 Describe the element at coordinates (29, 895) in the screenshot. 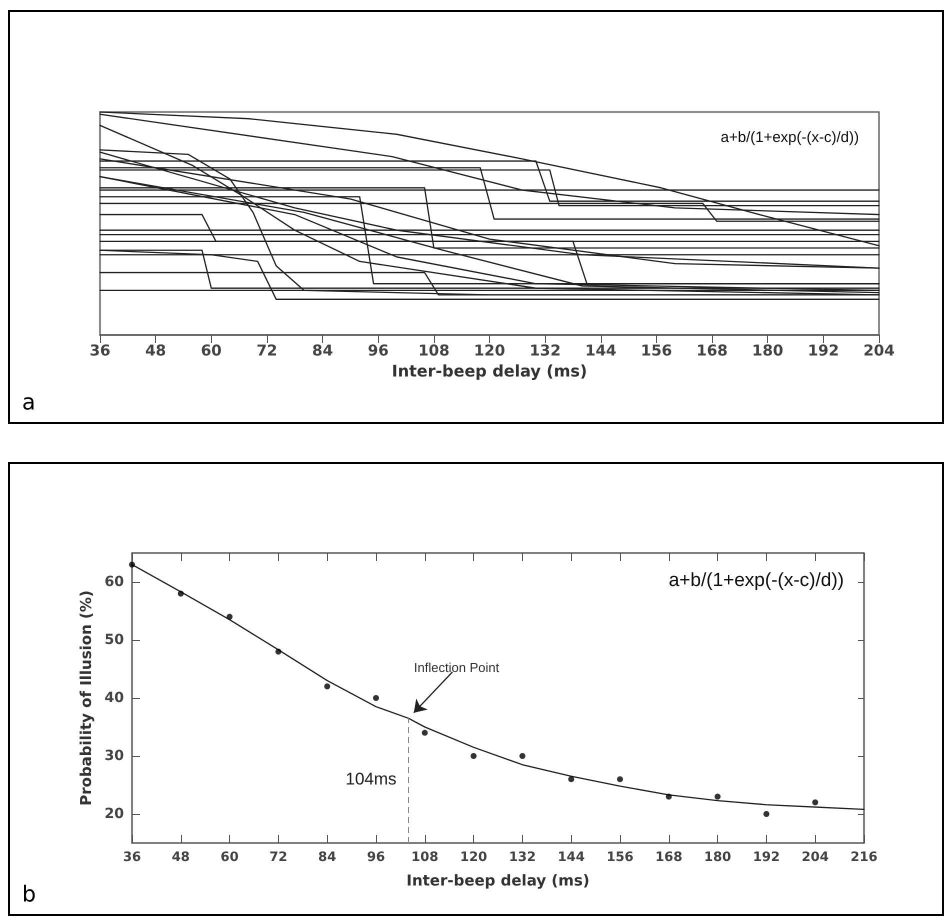

I see `text: b` at that location.